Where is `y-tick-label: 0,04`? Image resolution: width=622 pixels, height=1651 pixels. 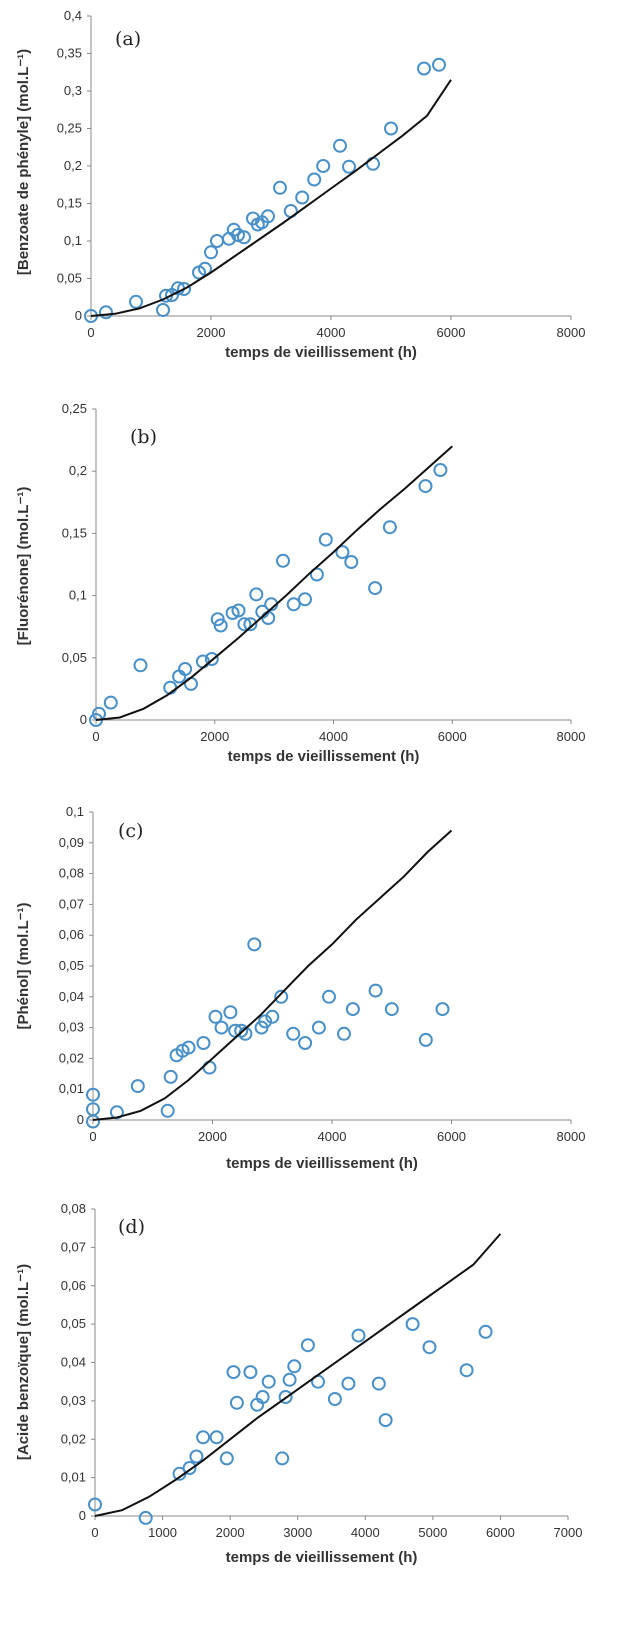
y-tick-label: 0,04 is located at coordinates (73, 1362).